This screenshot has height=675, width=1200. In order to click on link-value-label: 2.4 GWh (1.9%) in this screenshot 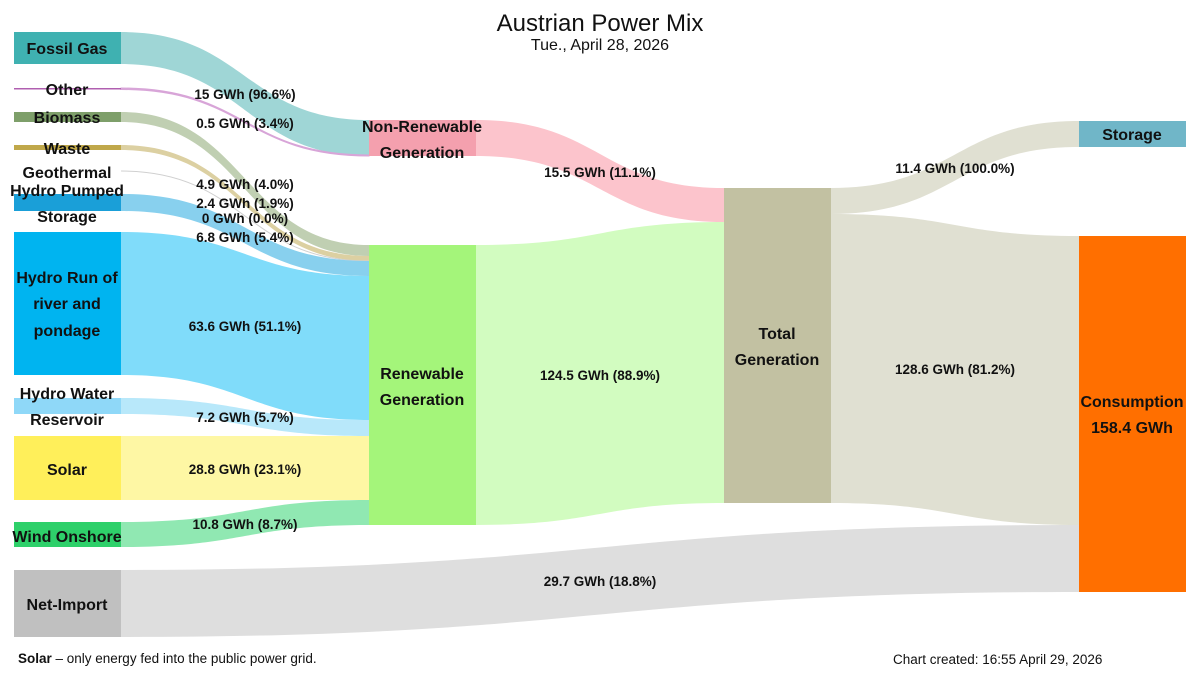, I will do `click(245, 203)`.